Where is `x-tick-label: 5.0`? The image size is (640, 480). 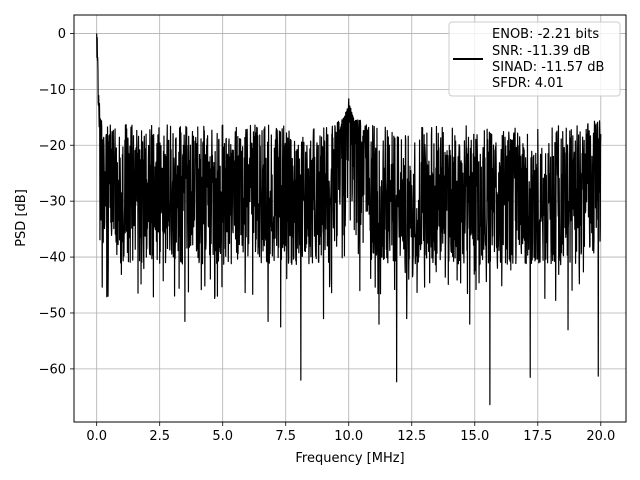 x-tick-label: 5.0 is located at coordinates (222, 436).